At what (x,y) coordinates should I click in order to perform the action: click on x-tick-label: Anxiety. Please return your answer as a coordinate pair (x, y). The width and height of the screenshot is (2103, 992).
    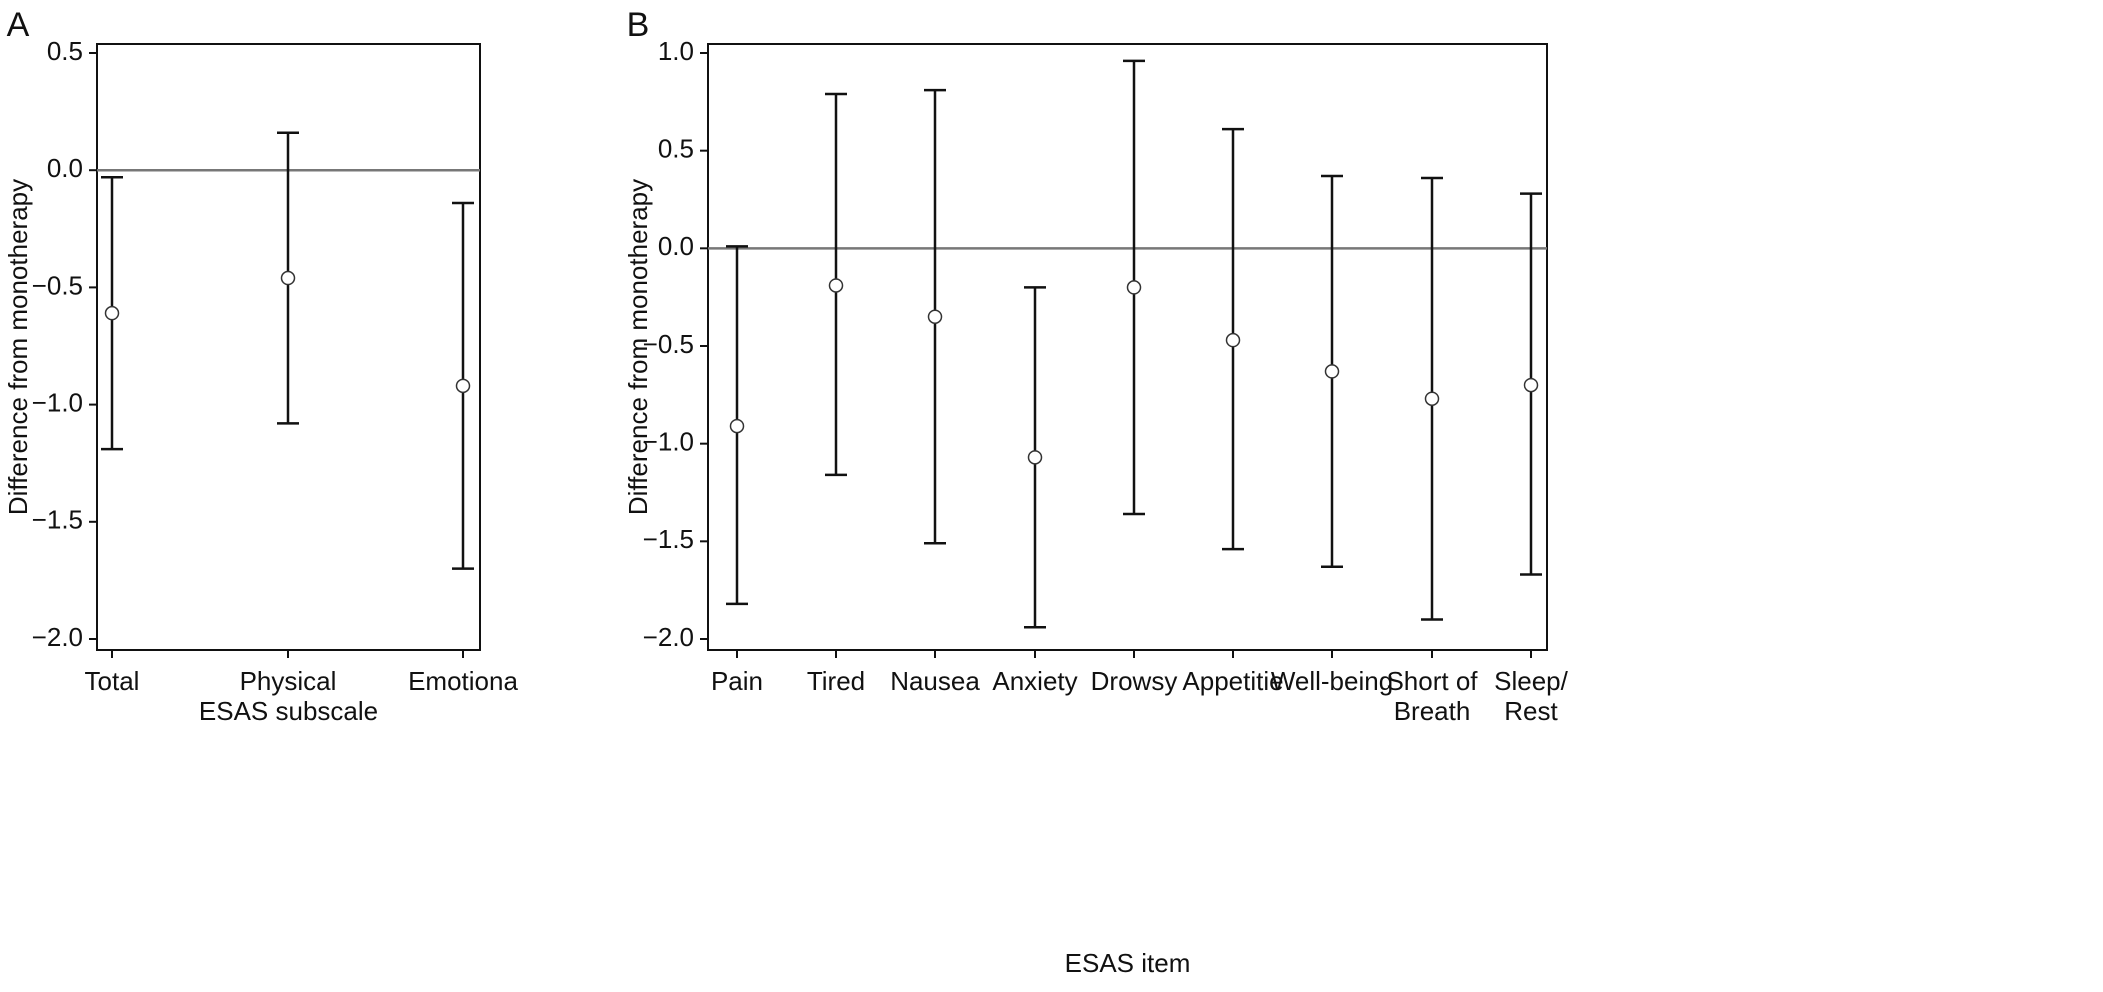
    Looking at the image, I should click on (1034, 681).